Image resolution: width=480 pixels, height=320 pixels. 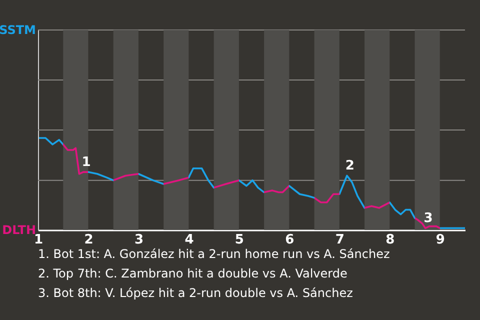 I want to click on annotation: 1, so click(x=86, y=162).